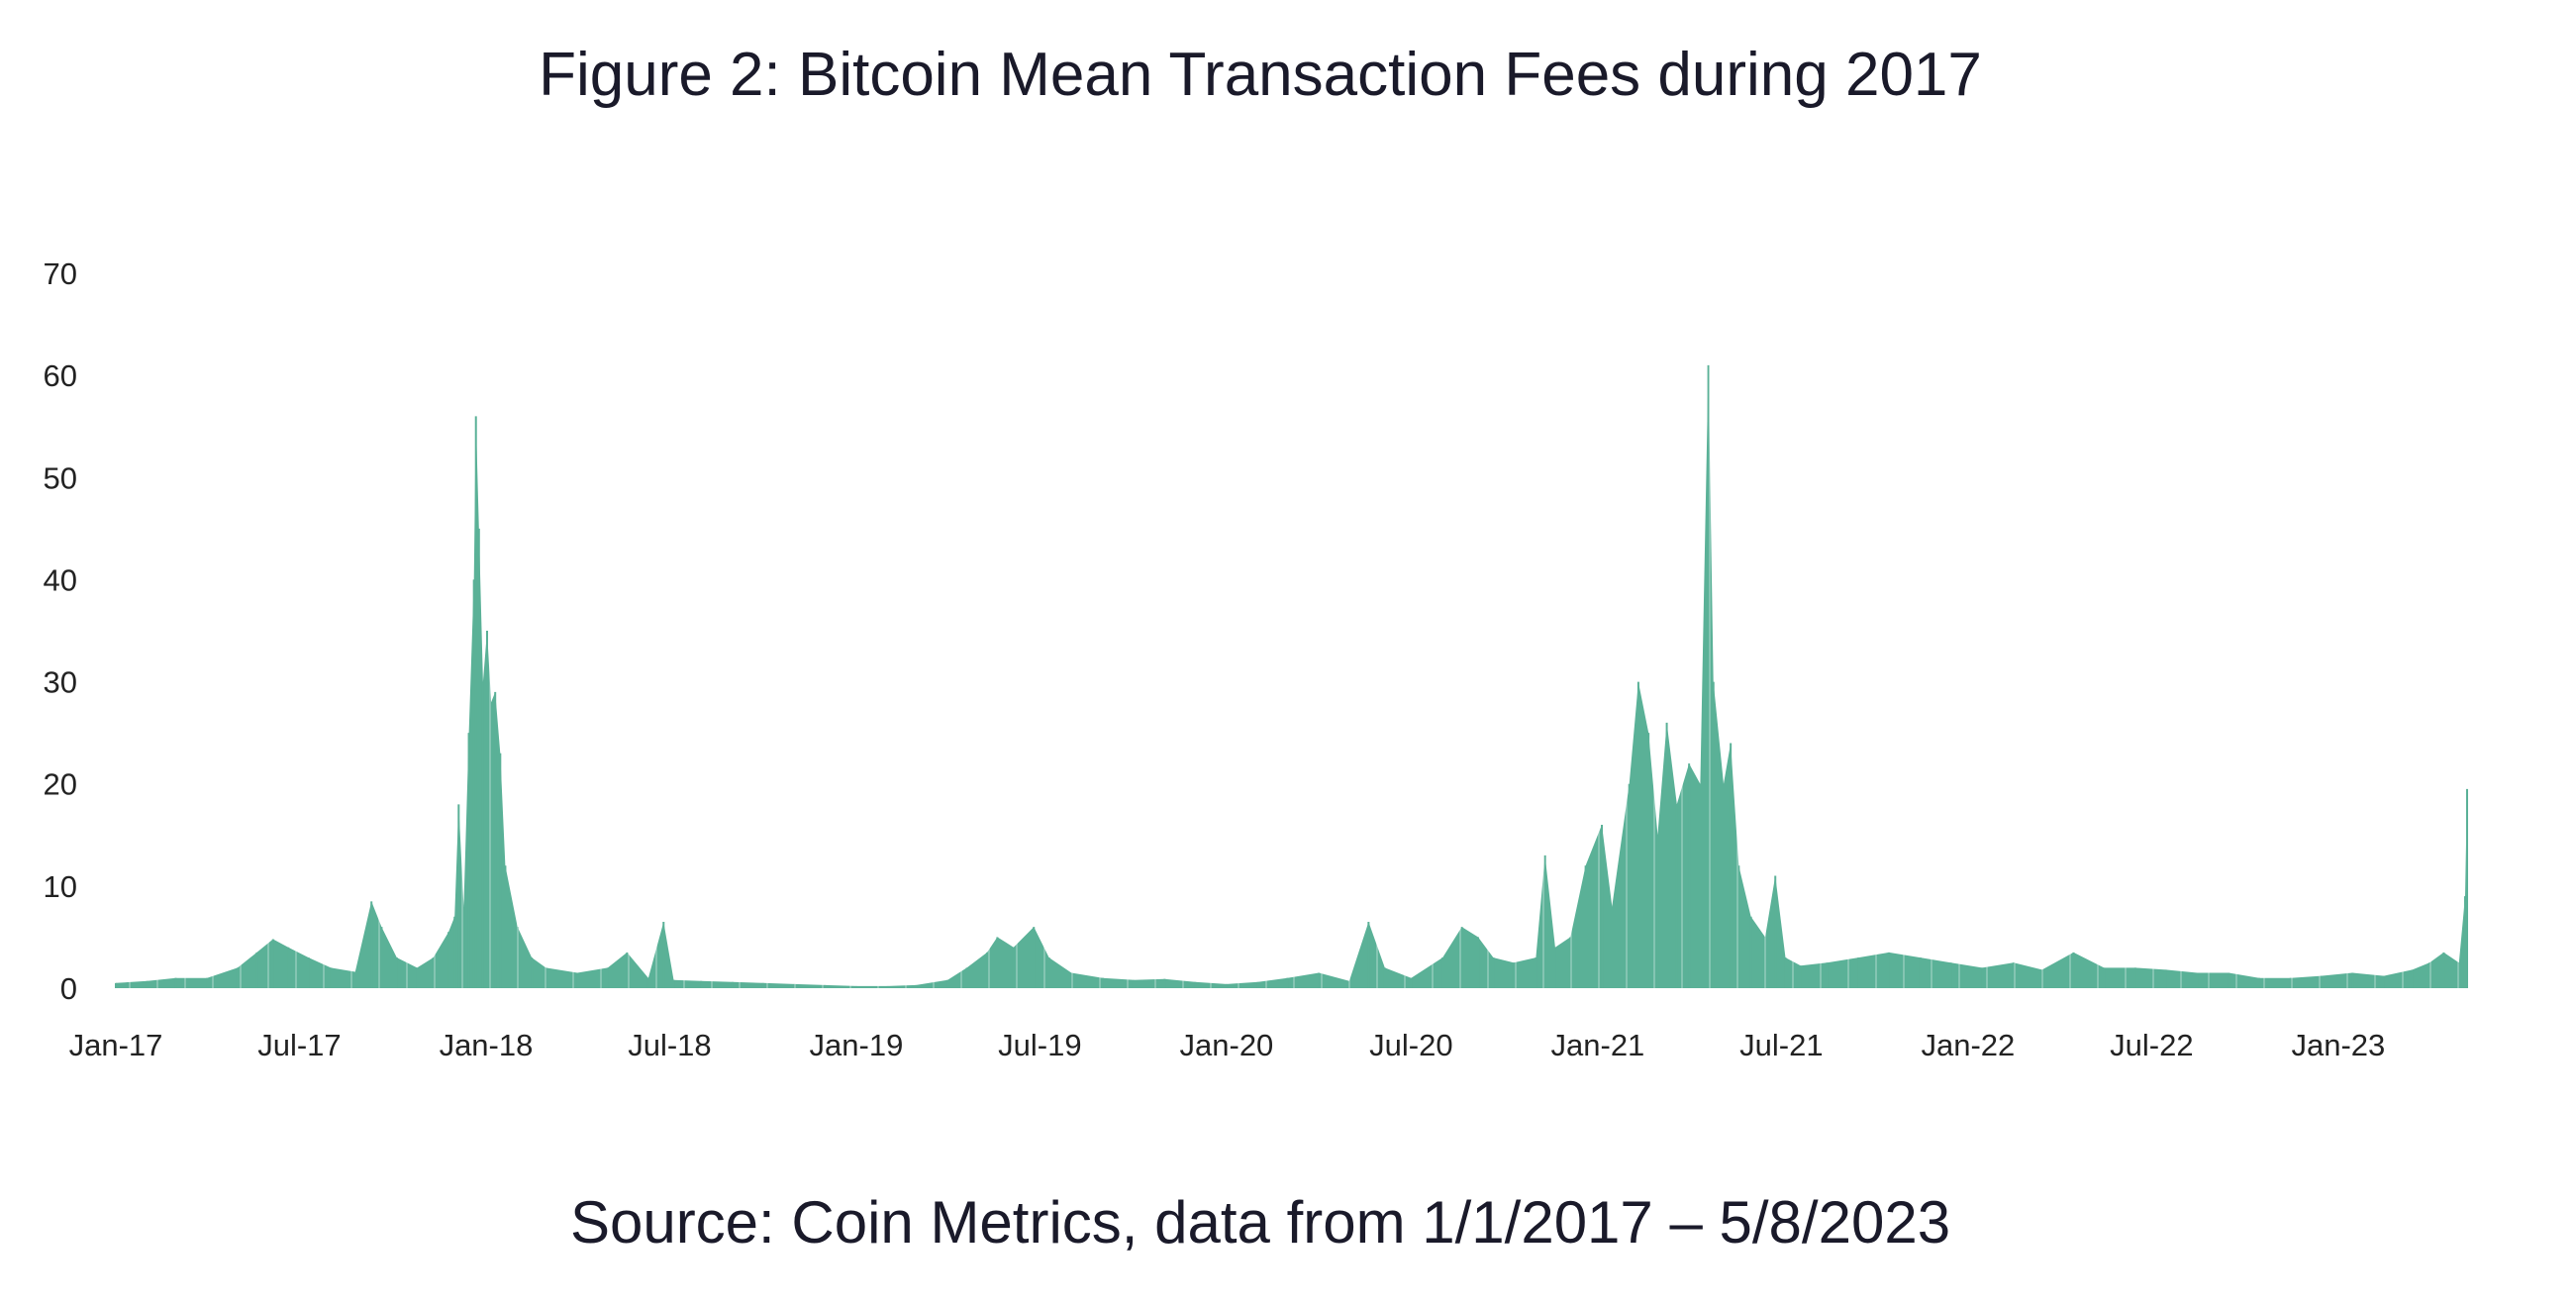  I want to click on y-axis: 0 10 20 30 40 50 60 70, so click(61, 631).